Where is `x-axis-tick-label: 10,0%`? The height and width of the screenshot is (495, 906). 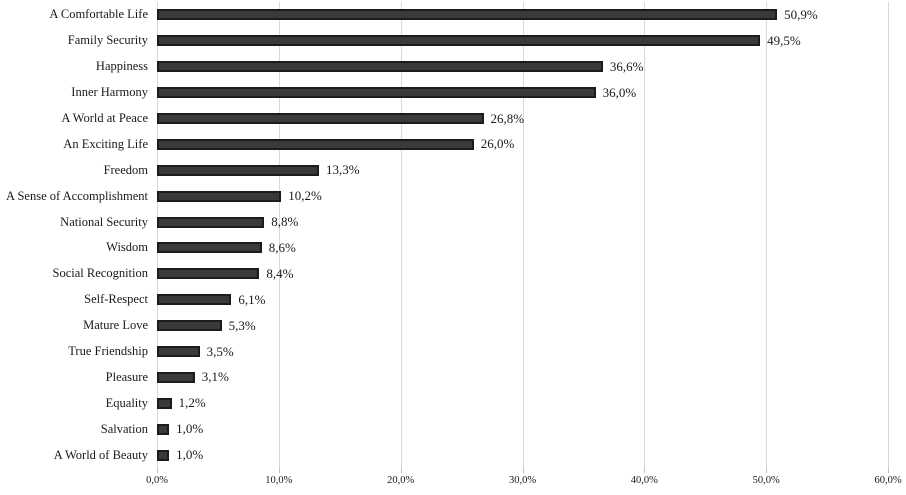 x-axis-tick-label: 10,0% is located at coordinates (279, 480).